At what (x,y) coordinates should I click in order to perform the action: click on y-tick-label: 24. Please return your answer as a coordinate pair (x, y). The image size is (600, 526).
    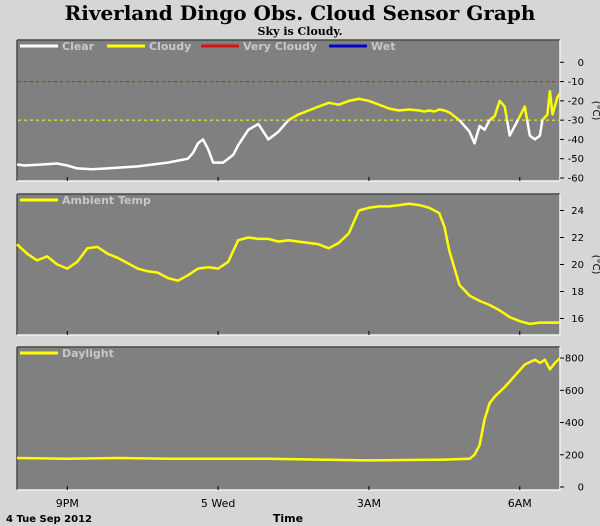
    Looking at the image, I should click on (577, 211).